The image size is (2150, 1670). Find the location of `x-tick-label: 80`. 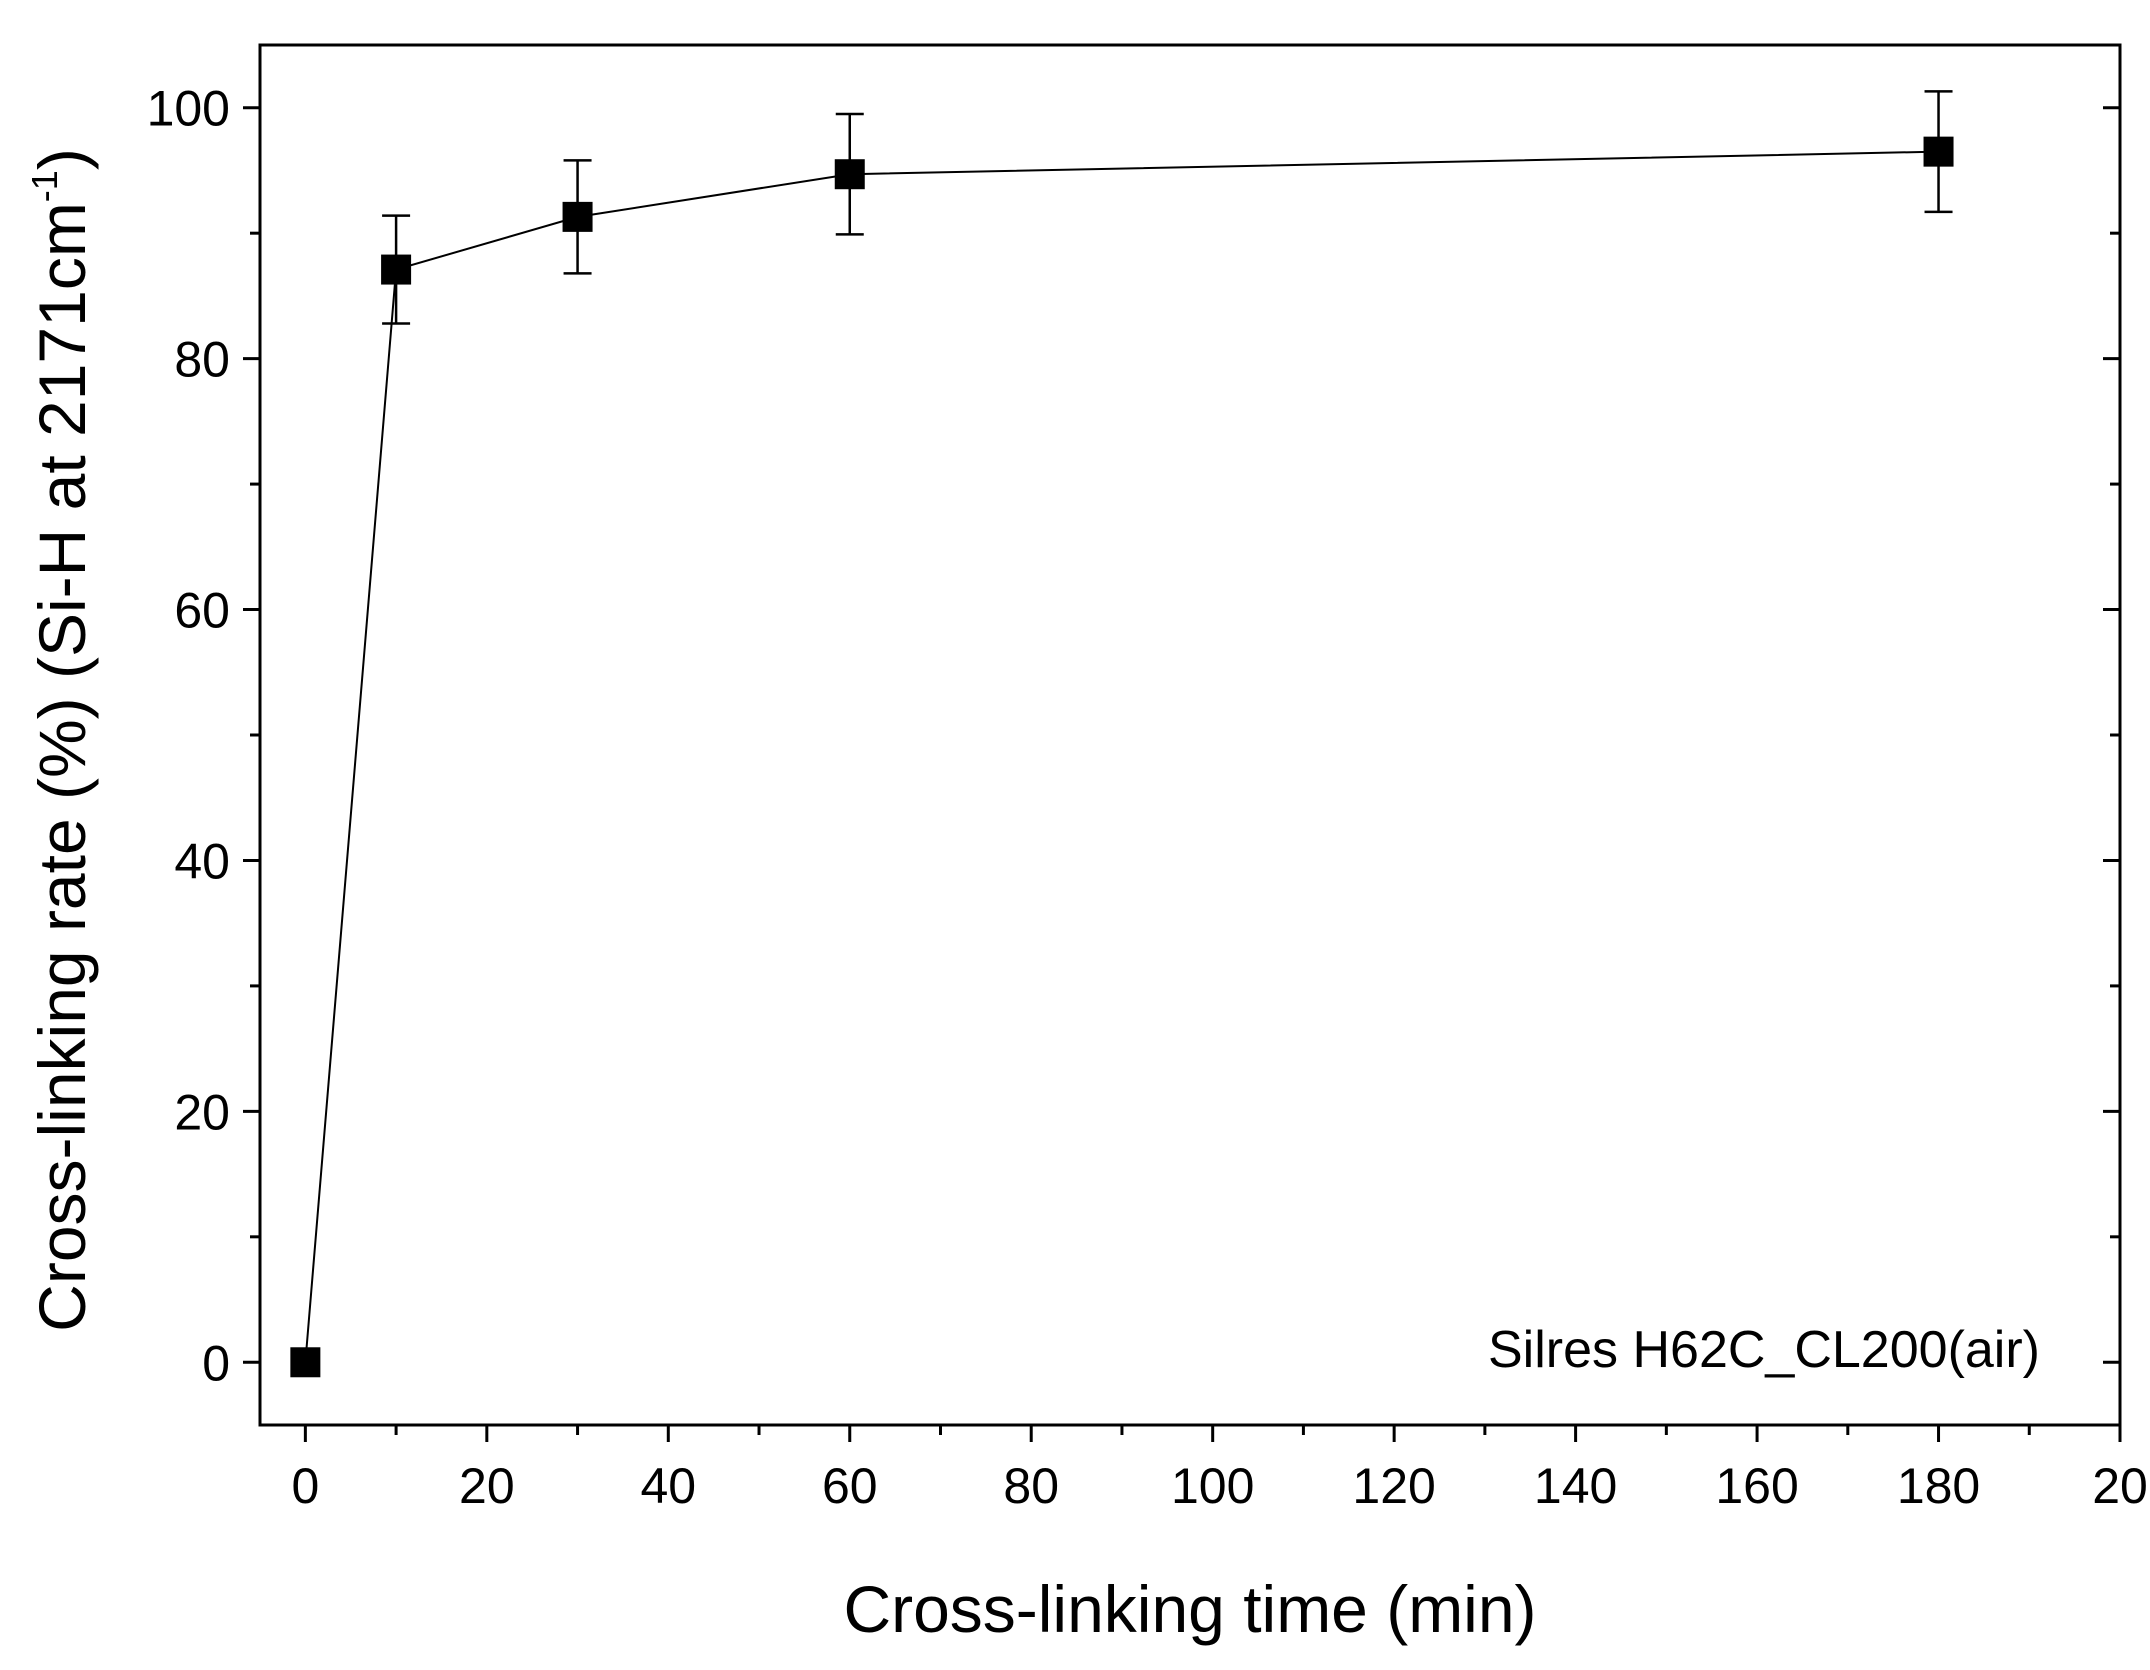

x-tick-label: 80 is located at coordinates (1031, 1486).